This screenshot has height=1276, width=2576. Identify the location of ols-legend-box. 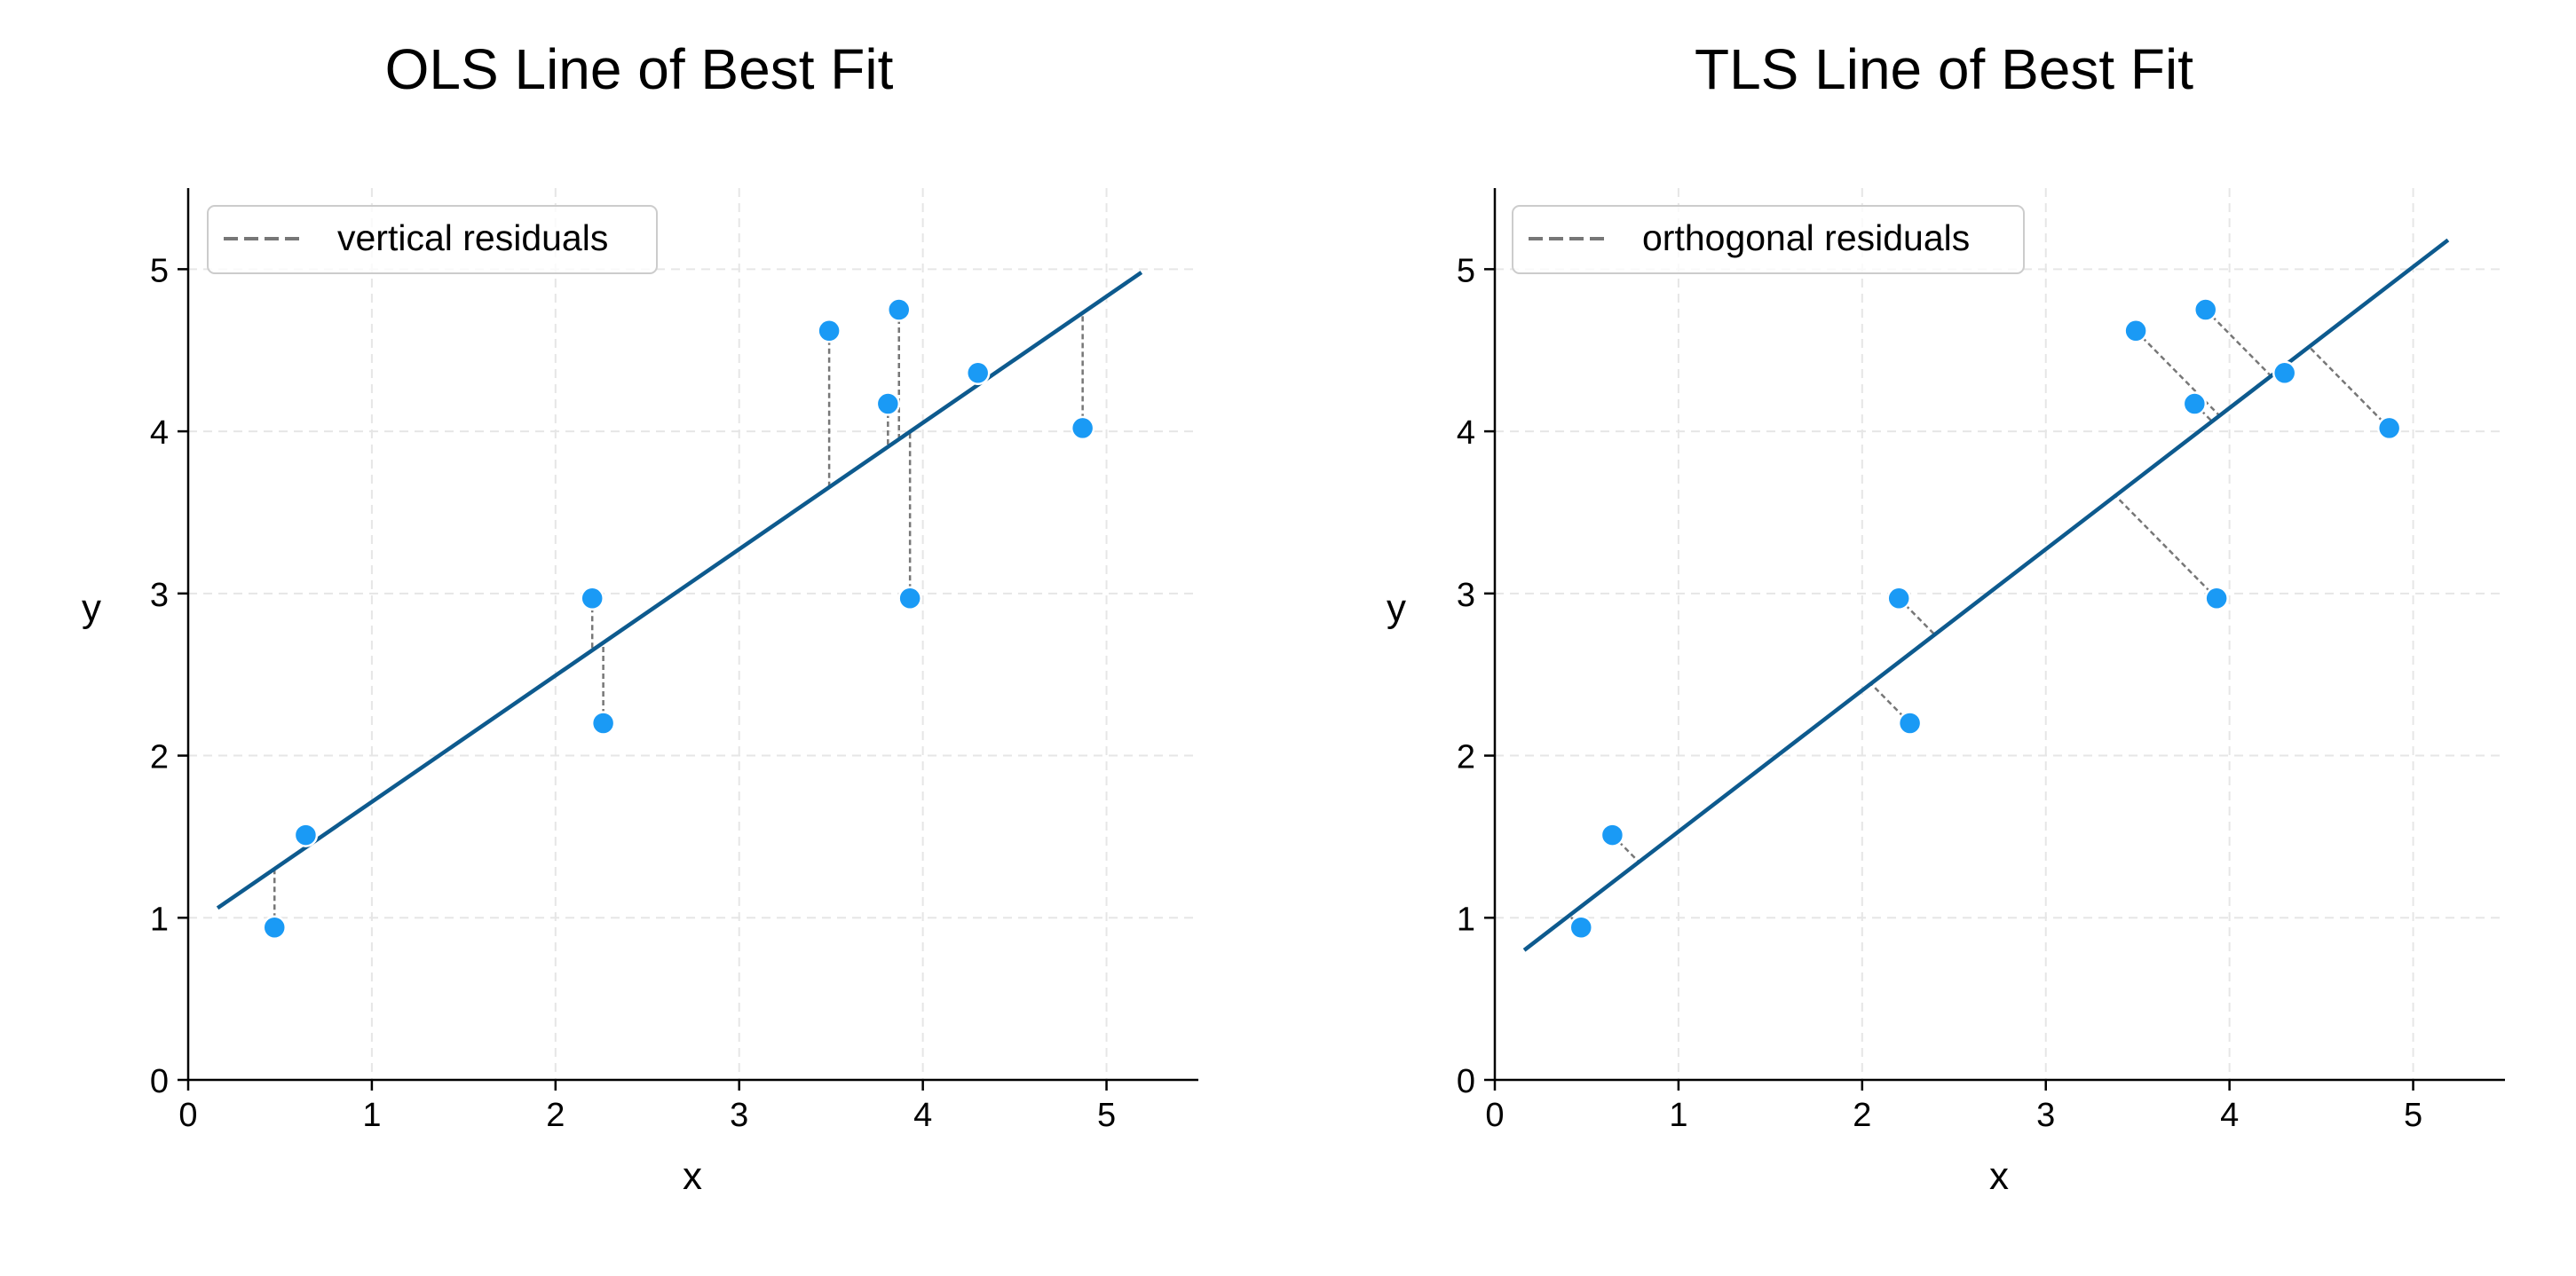
(432, 239).